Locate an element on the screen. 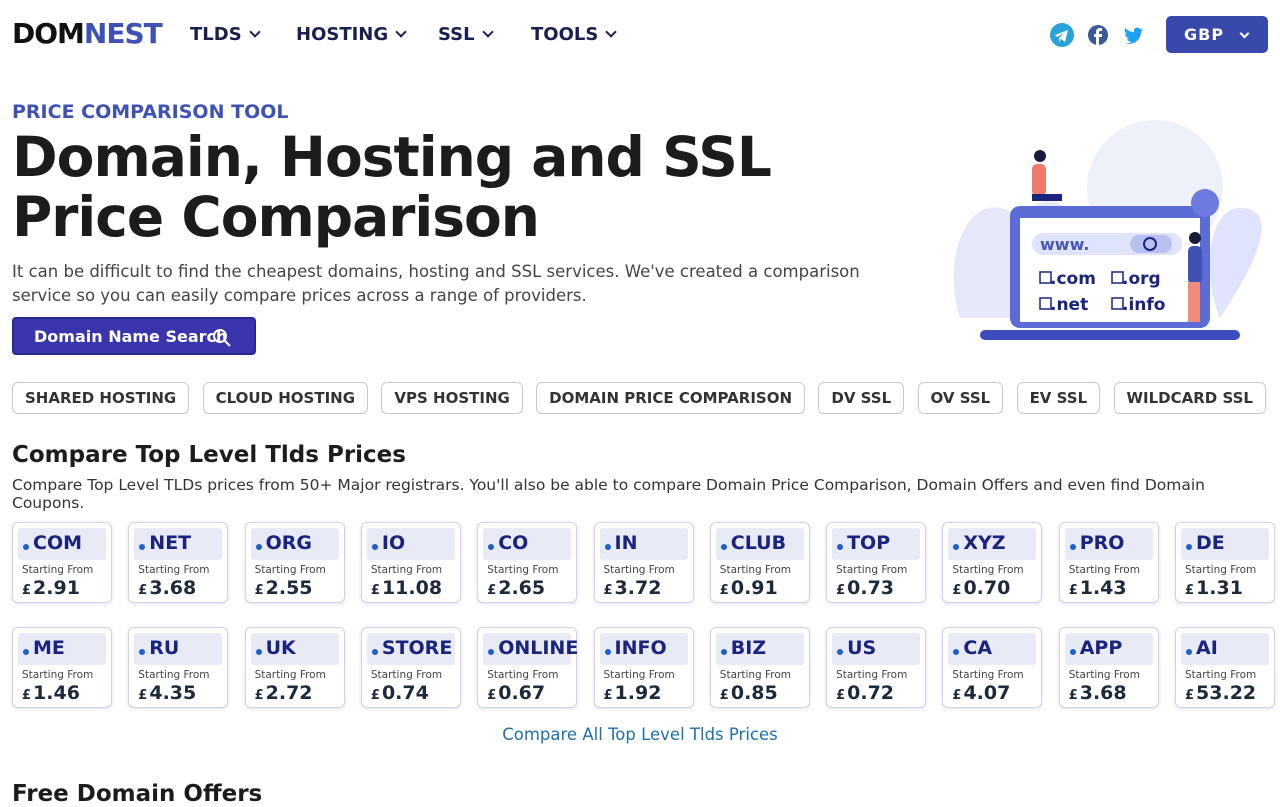 The width and height of the screenshot is (1280, 807). currency-selector: GBP is located at coordinates (1217, 34).